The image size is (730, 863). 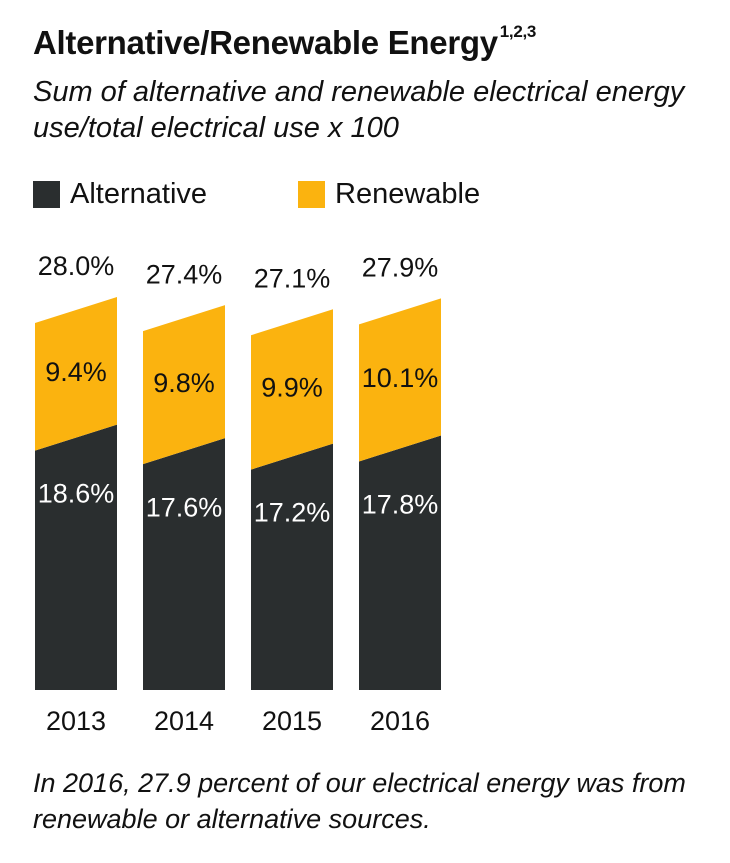 What do you see at coordinates (400, 562) in the screenshot?
I see `bar-segment-alternative-2016` at bounding box center [400, 562].